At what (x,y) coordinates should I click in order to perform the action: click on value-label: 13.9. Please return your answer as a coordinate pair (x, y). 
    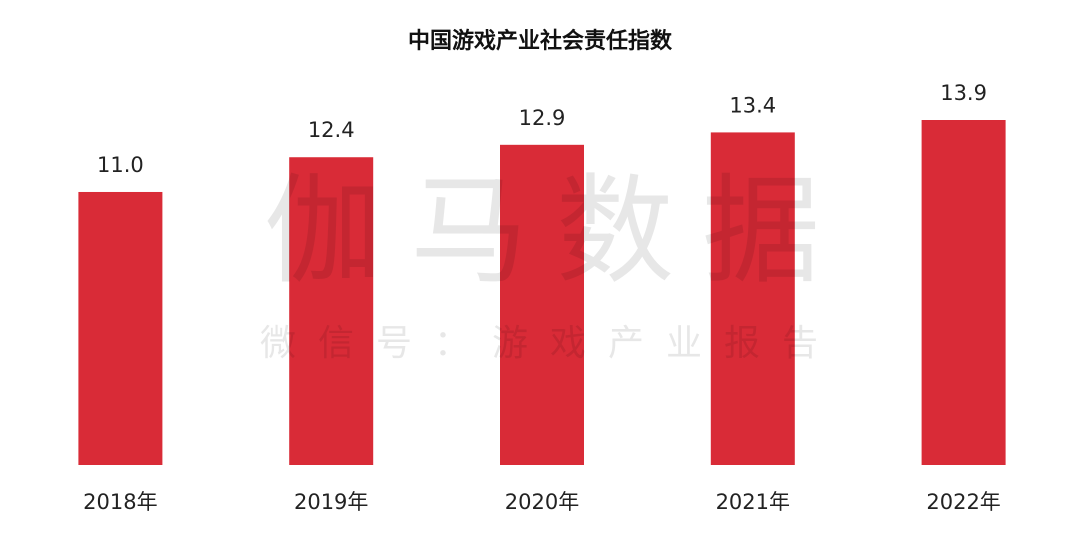
    Looking at the image, I should click on (963, 93).